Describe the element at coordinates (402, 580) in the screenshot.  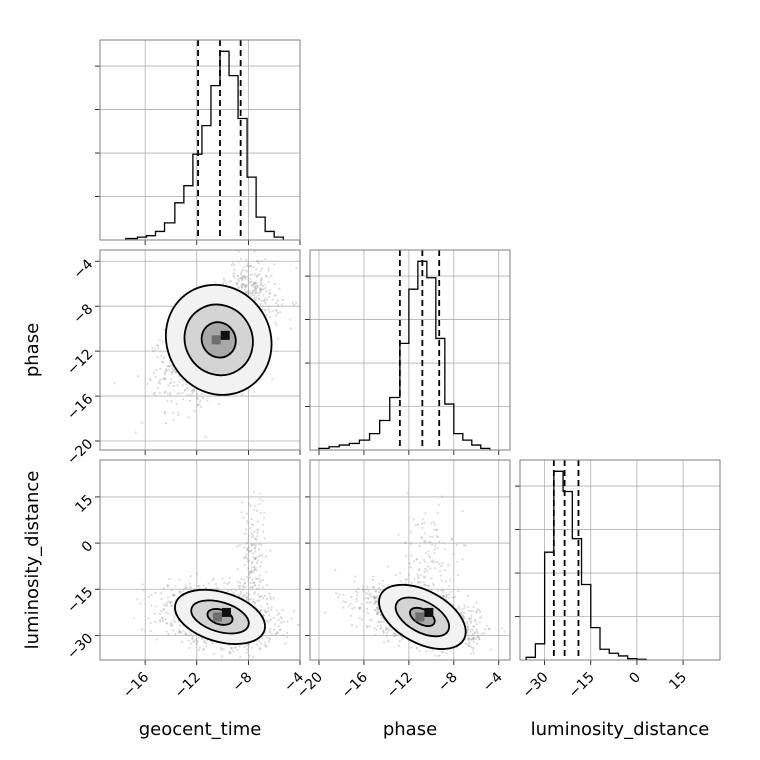
I see `panel-2d-phase-luminosity-distance: −20 −16 −12 −8 −4` at that location.